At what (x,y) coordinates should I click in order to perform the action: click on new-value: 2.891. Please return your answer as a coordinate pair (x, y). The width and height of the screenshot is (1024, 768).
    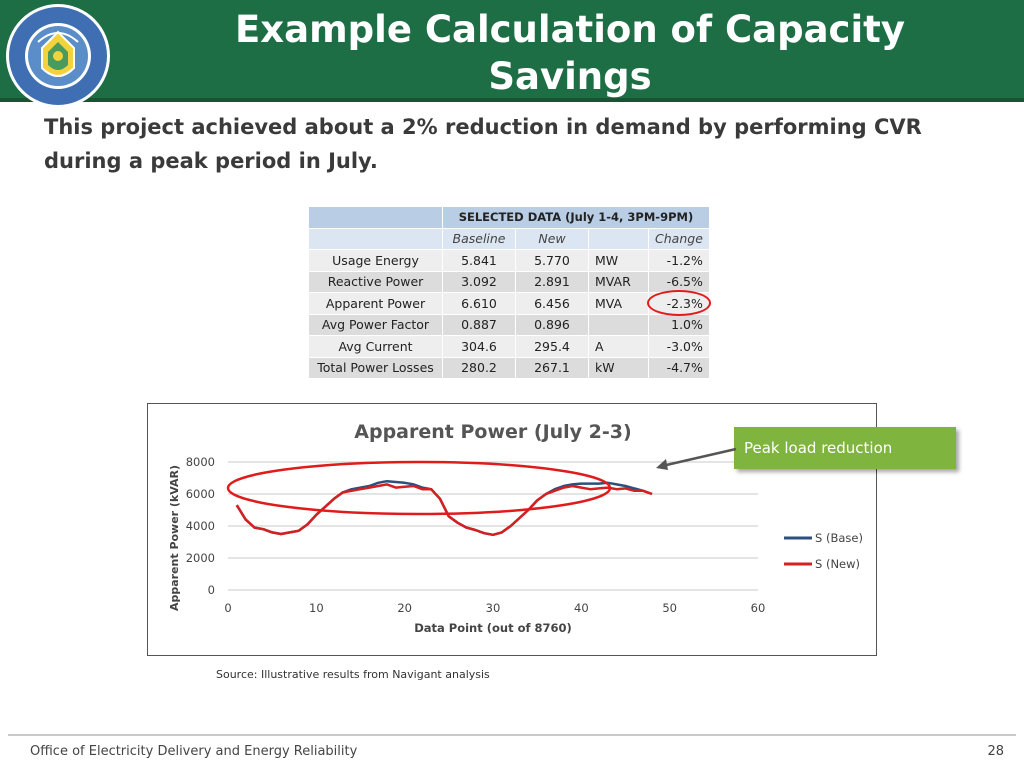
    Looking at the image, I should click on (552, 281).